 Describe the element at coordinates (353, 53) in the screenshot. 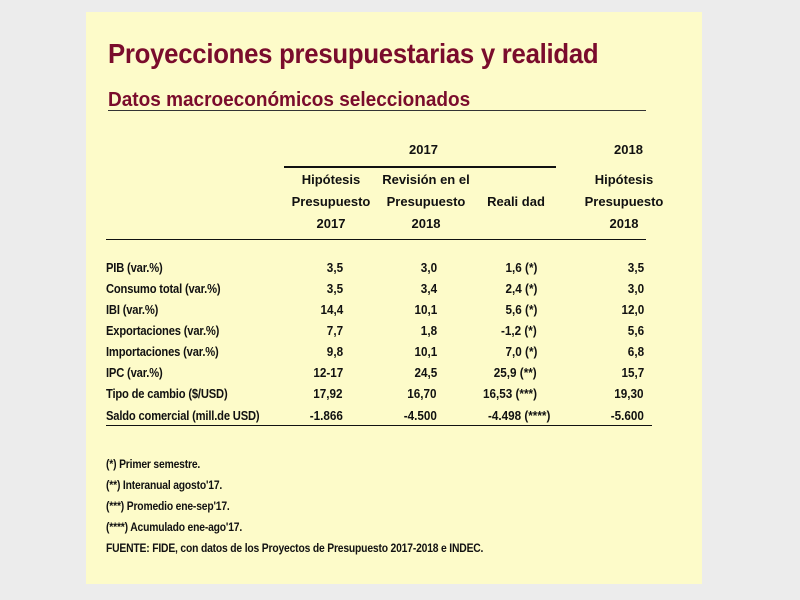

I see `page-title: Proyecciones presupuestarias y realidad` at that location.